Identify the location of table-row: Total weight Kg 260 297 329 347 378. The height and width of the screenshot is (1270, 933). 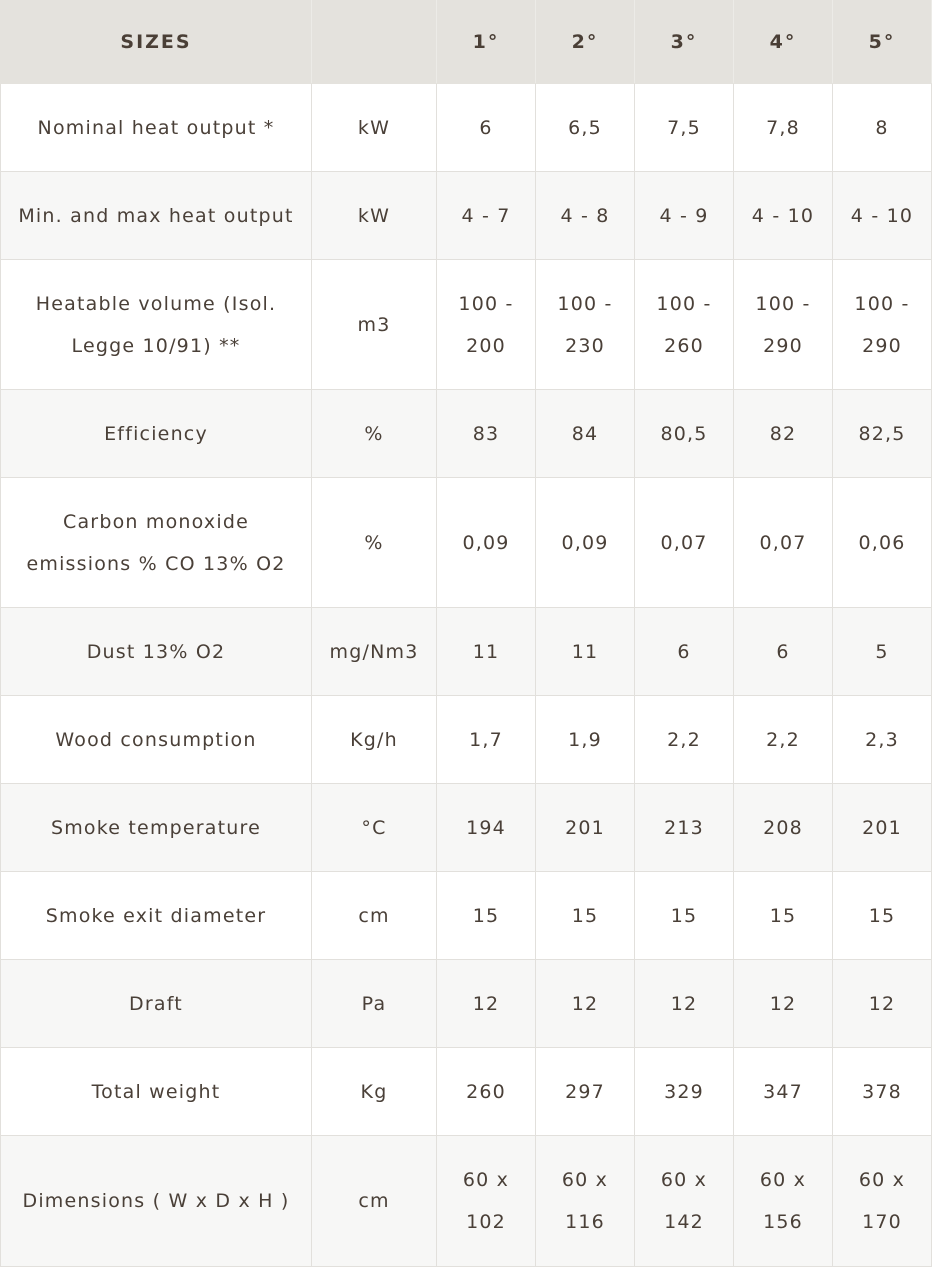
(466, 1091).